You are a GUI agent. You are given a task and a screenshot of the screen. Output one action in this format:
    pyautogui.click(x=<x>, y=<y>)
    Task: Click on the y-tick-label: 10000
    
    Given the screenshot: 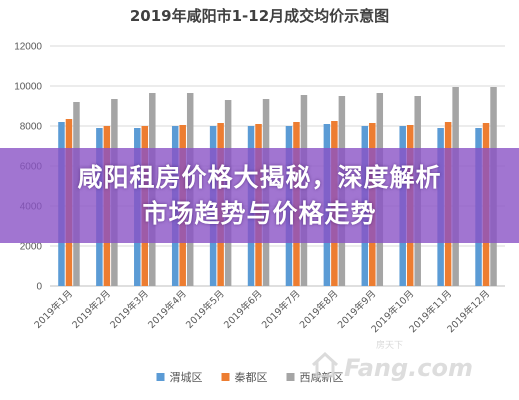 What is the action you would take?
    pyautogui.click(x=28, y=87)
    